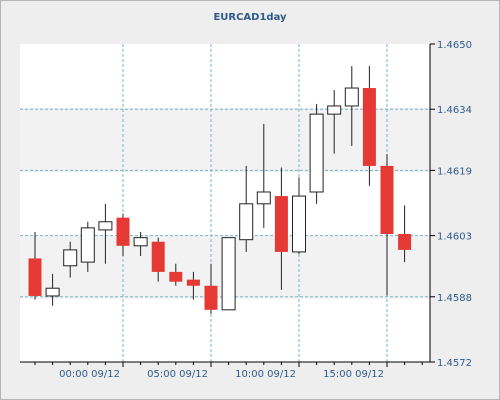 Image resolution: width=500 pixels, height=400 pixels. I want to click on plot-band, so click(225, 140).